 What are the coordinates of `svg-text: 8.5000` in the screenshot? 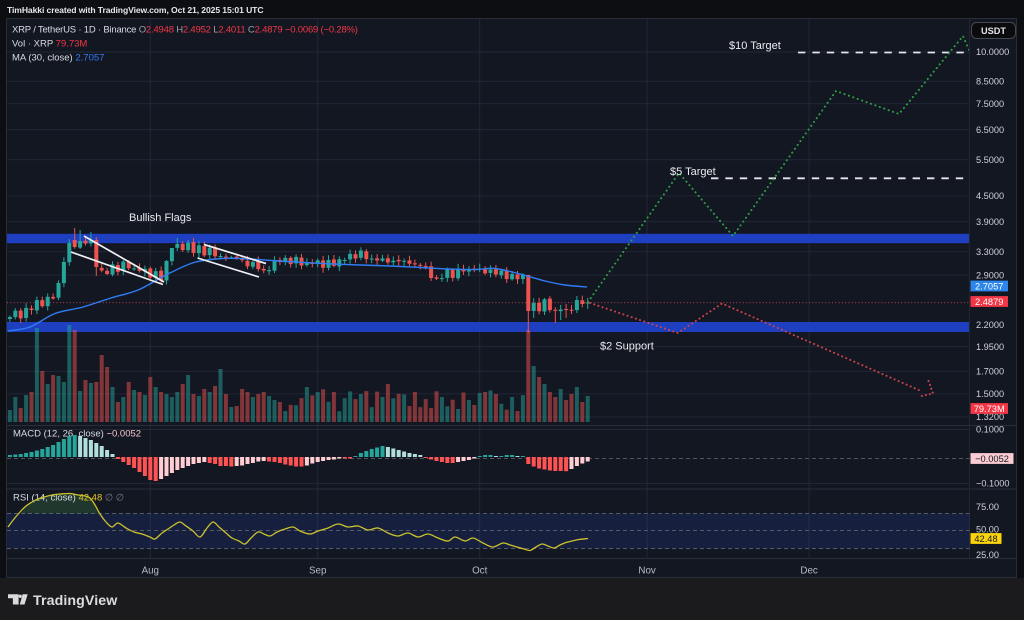 It's located at (990, 82).